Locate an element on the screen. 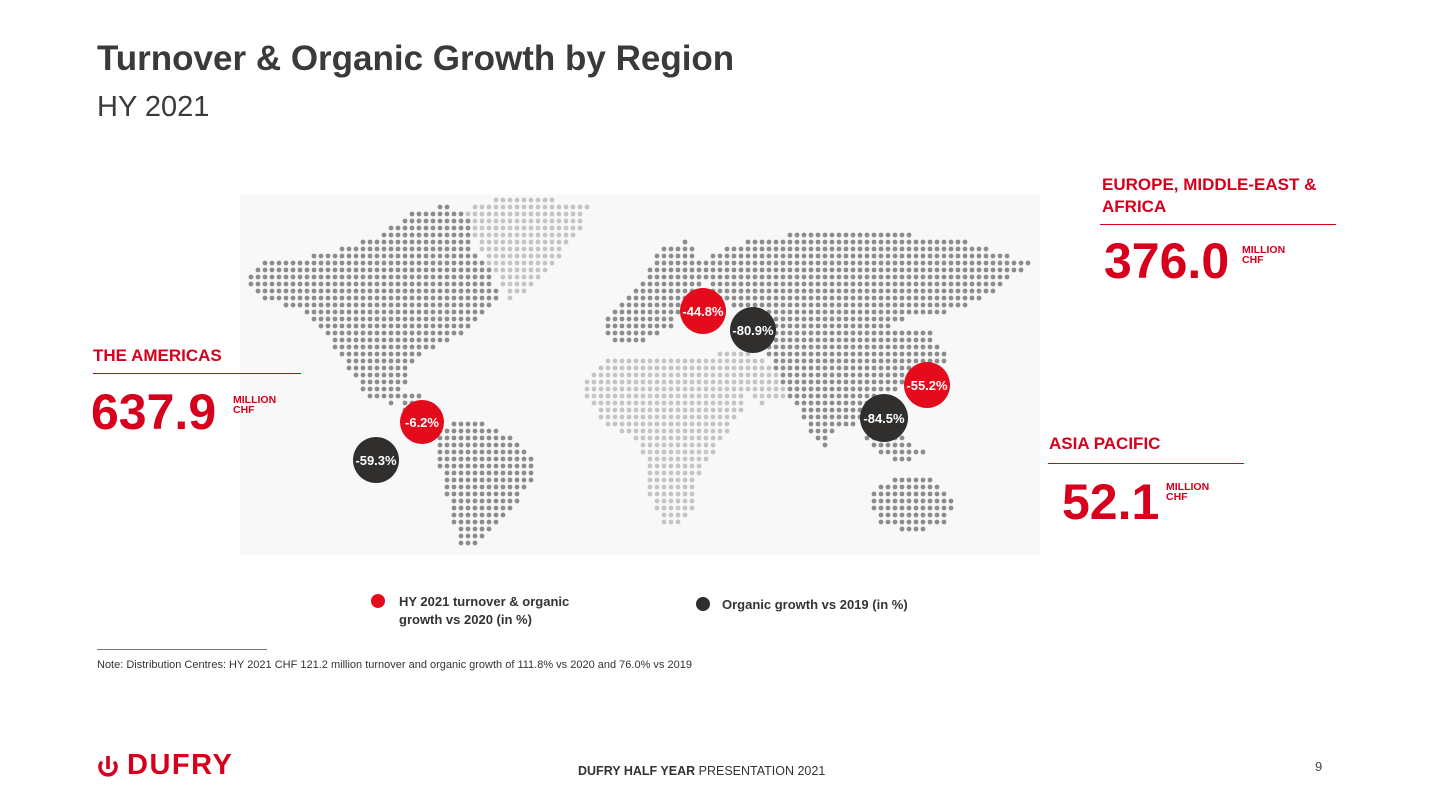 This screenshot has width=1430, height=803. map-dot-2029 is located at coordinates (650, 480).